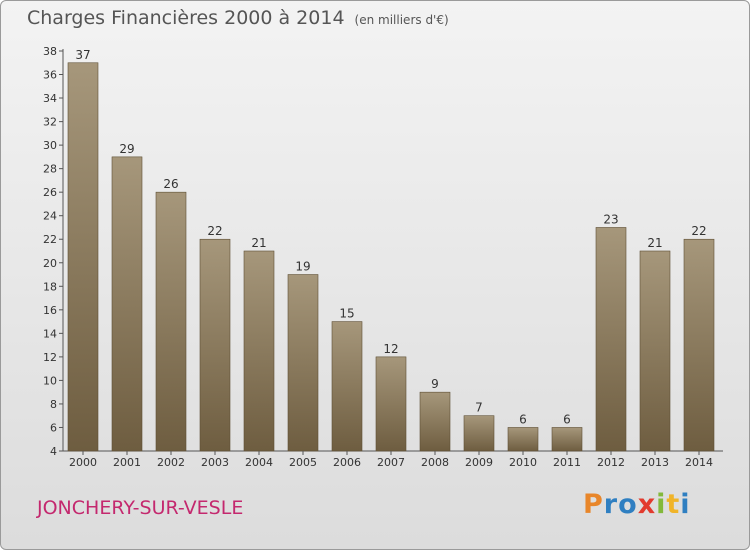 This screenshot has height=550, width=750. What do you see at coordinates (50, 216) in the screenshot?
I see `y-tick-label: 24` at bounding box center [50, 216].